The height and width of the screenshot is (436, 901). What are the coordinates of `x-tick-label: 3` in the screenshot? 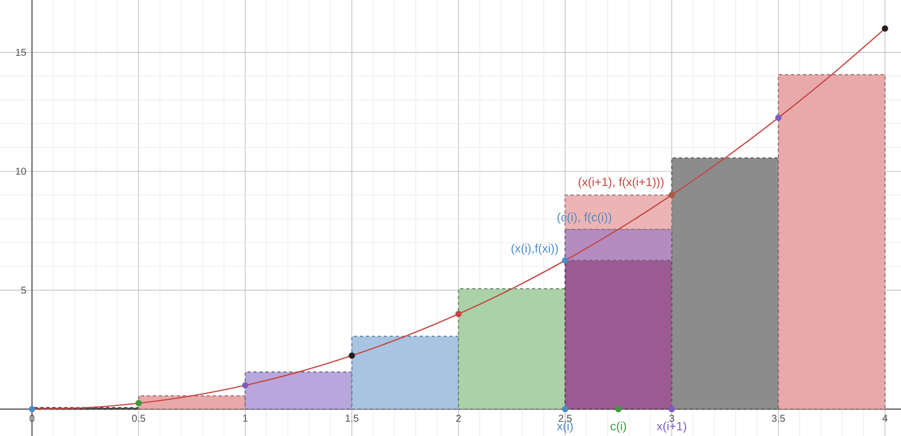 It's located at (671, 418).